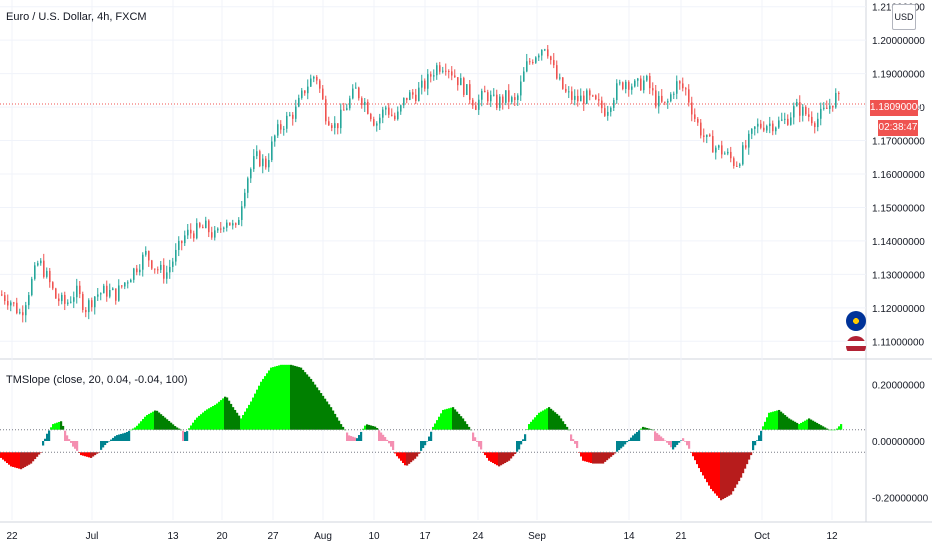 The image size is (932, 550). I want to click on indicator-title: TMSlope (close, 20, 0.04, -0.04, 100), so click(97, 380).